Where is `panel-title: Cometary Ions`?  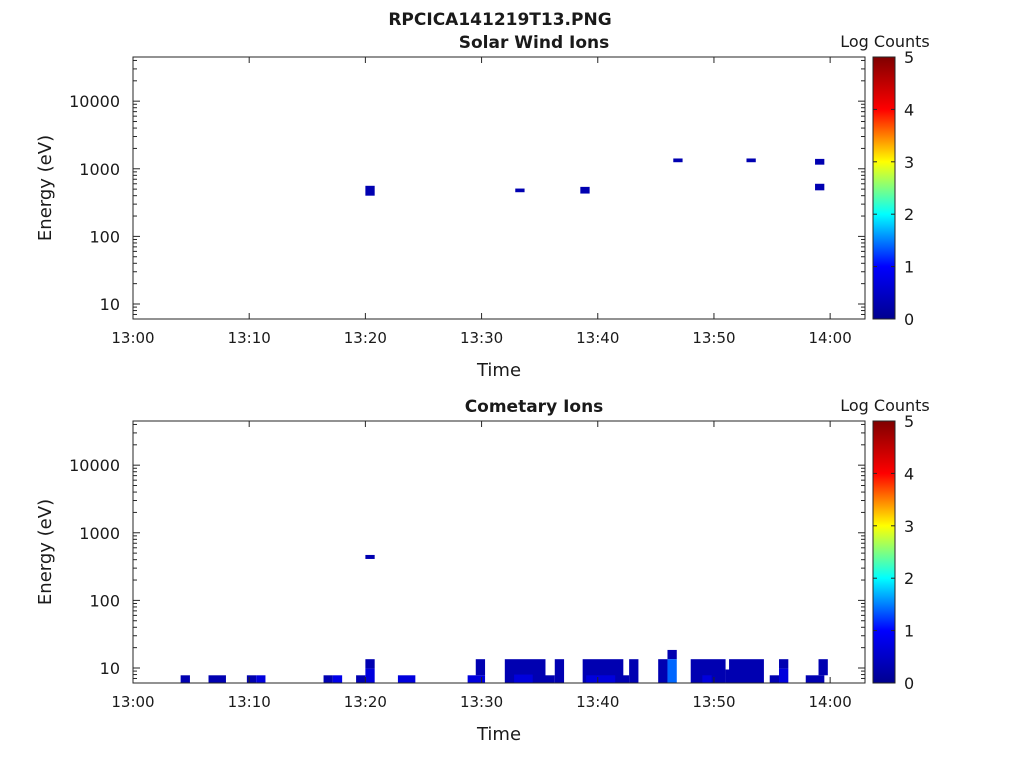 panel-title: Cometary Ions is located at coordinates (534, 407).